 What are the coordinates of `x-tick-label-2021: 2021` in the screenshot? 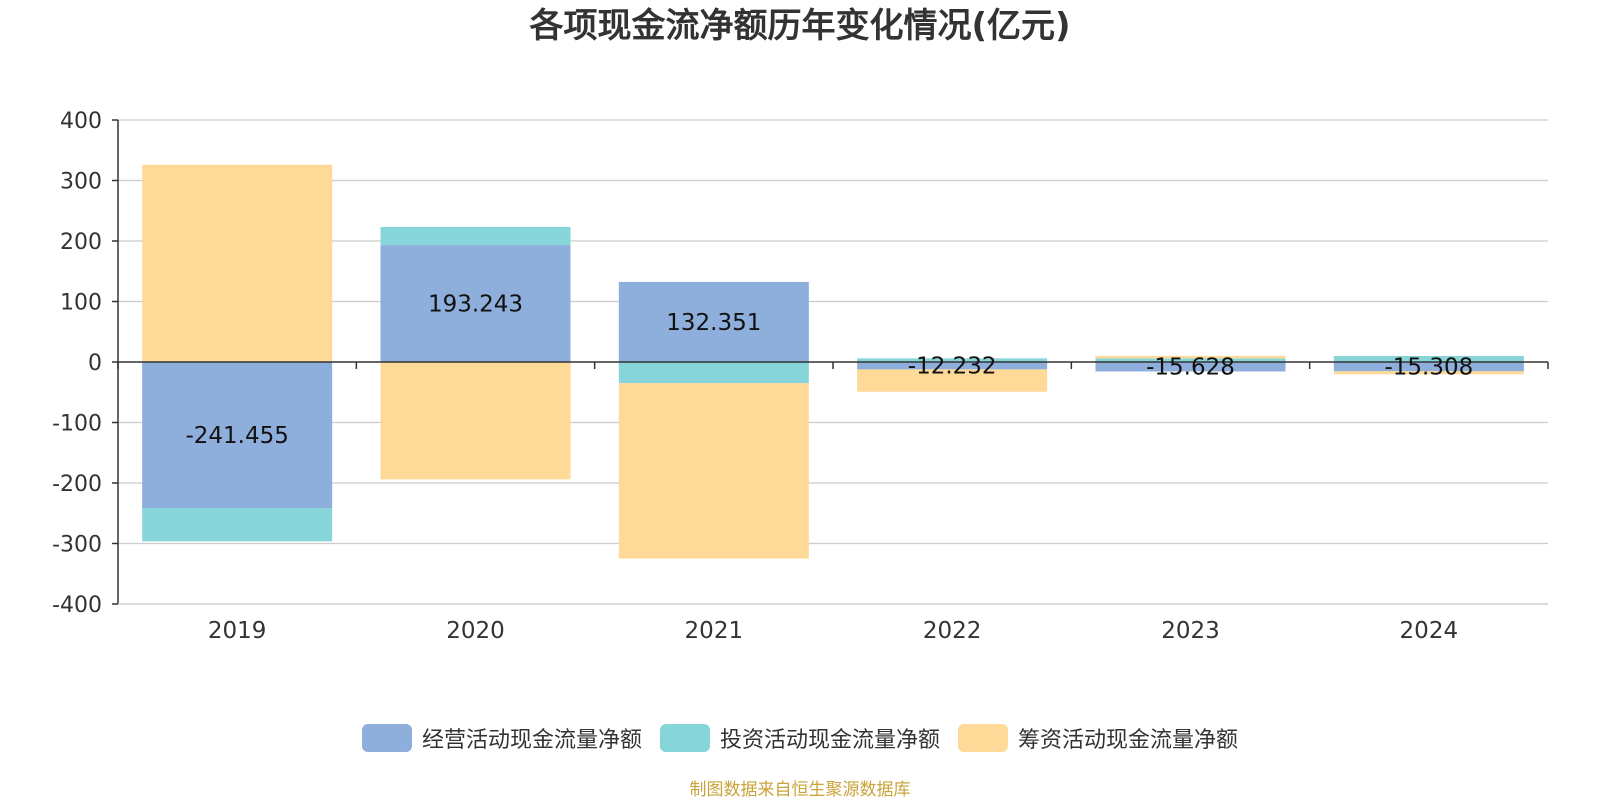 It's located at (714, 631).